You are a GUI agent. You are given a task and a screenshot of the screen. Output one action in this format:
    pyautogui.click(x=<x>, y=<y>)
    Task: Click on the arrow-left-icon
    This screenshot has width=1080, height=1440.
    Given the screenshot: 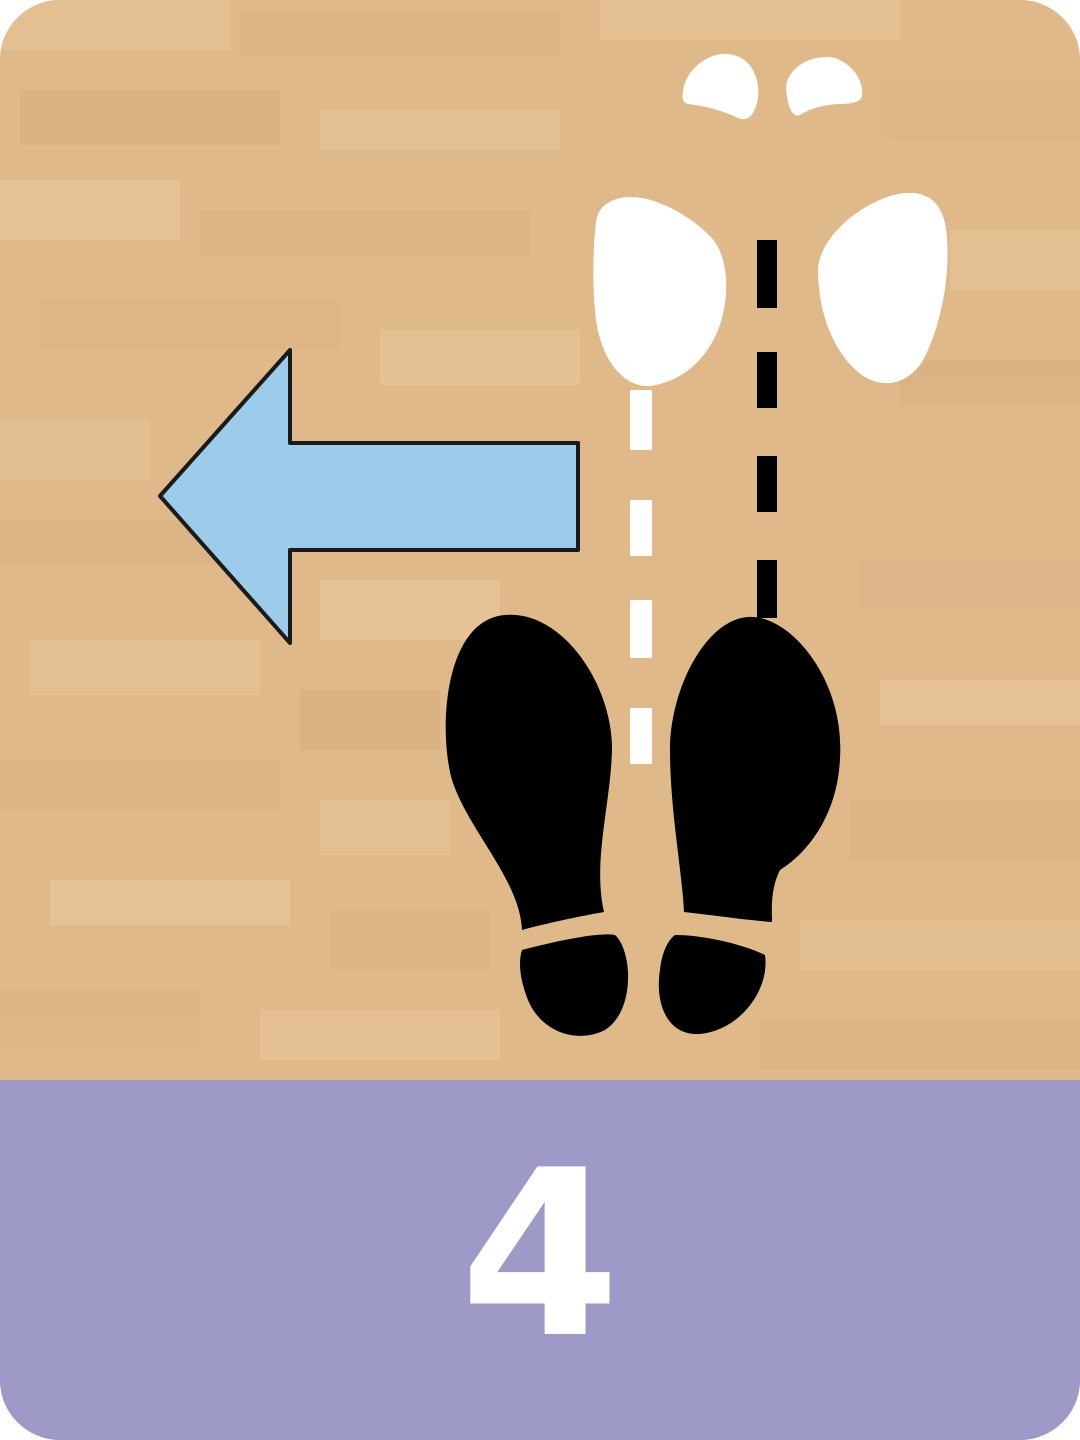 What is the action you would take?
    pyautogui.click(x=369, y=496)
    